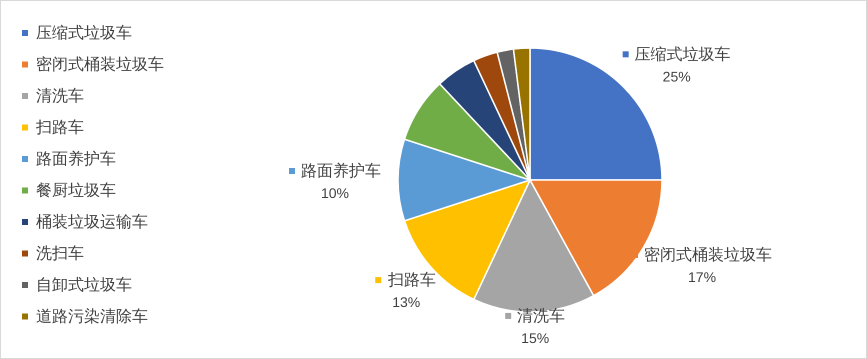 Image resolution: width=867 pixels, height=359 pixels. What do you see at coordinates (60, 253) in the screenshot?
I see `legend-label: 洗扫车` at bounding box center [60, 253].